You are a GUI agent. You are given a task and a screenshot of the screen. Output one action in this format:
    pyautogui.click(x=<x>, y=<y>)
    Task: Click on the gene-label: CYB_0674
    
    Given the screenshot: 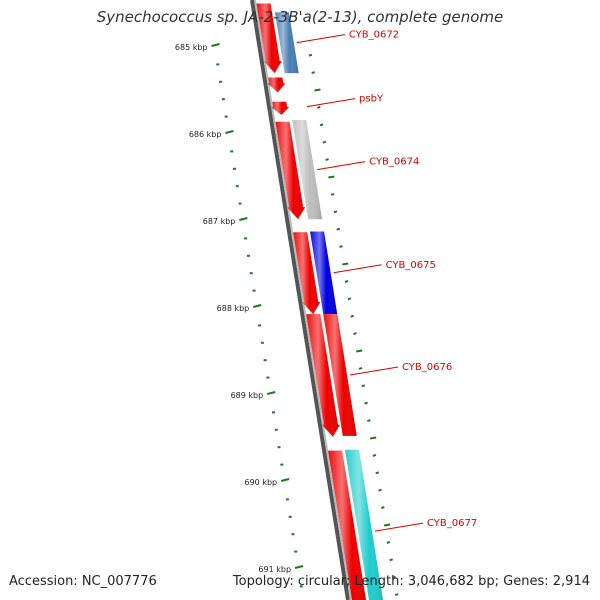 What is the action you would take?
    pyautogui.click(x=394, y=162)
    